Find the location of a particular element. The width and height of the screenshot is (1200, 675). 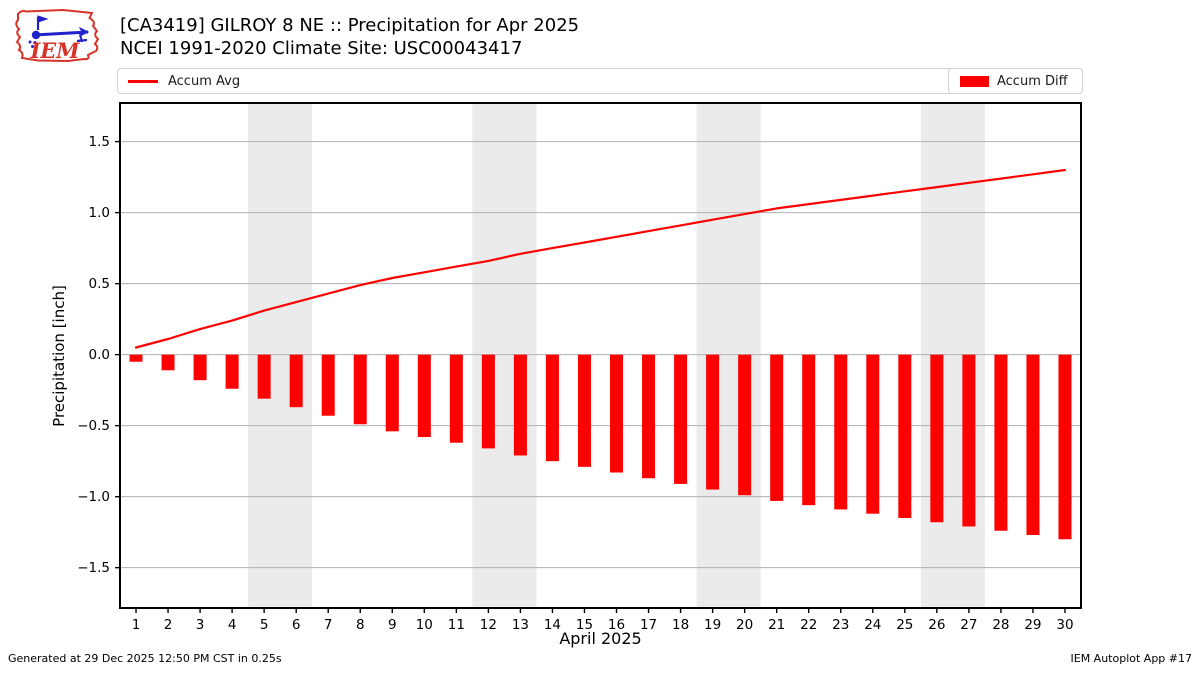

y-tick-label: 1.0 is located at coordinates (99, 213).